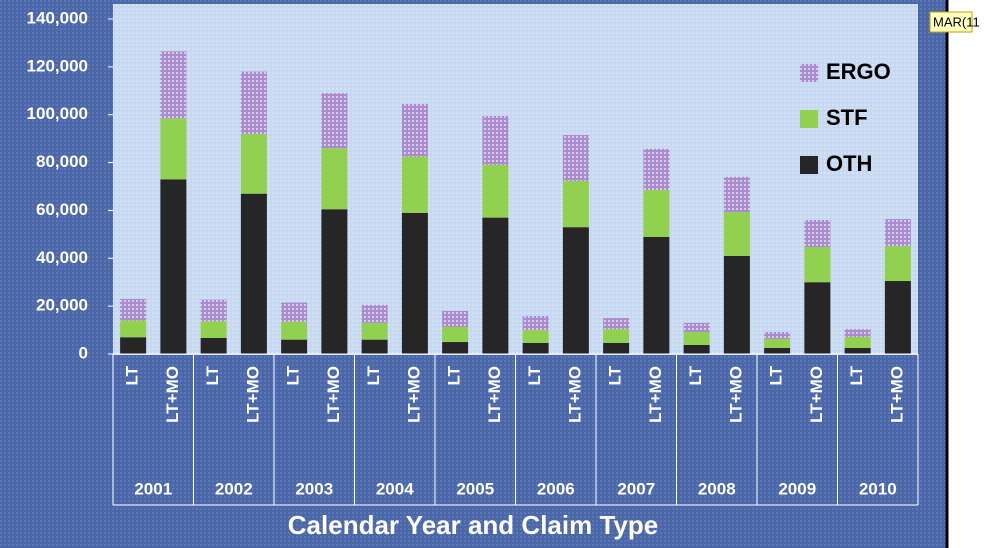 Image resolution: width=1002 pixels, height=548 pixels. Describe the element at coordinates (473, 525) in the screenshot. I see `x-axis-title: Calendar Year and Claim Type` at that location.